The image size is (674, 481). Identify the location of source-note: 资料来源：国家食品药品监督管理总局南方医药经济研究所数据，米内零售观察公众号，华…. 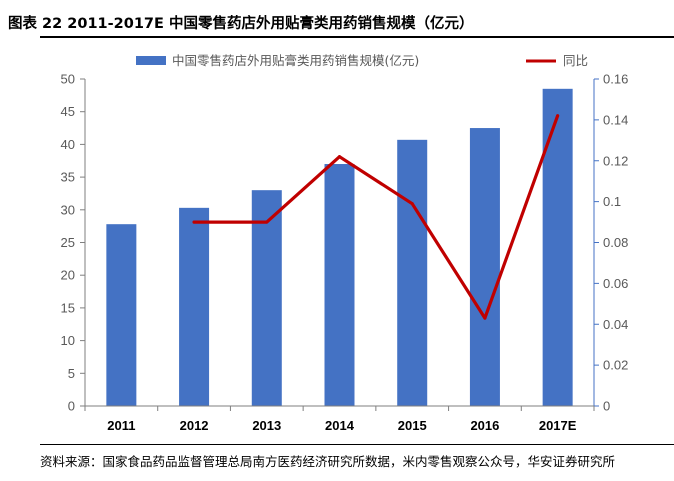
(328, 461).